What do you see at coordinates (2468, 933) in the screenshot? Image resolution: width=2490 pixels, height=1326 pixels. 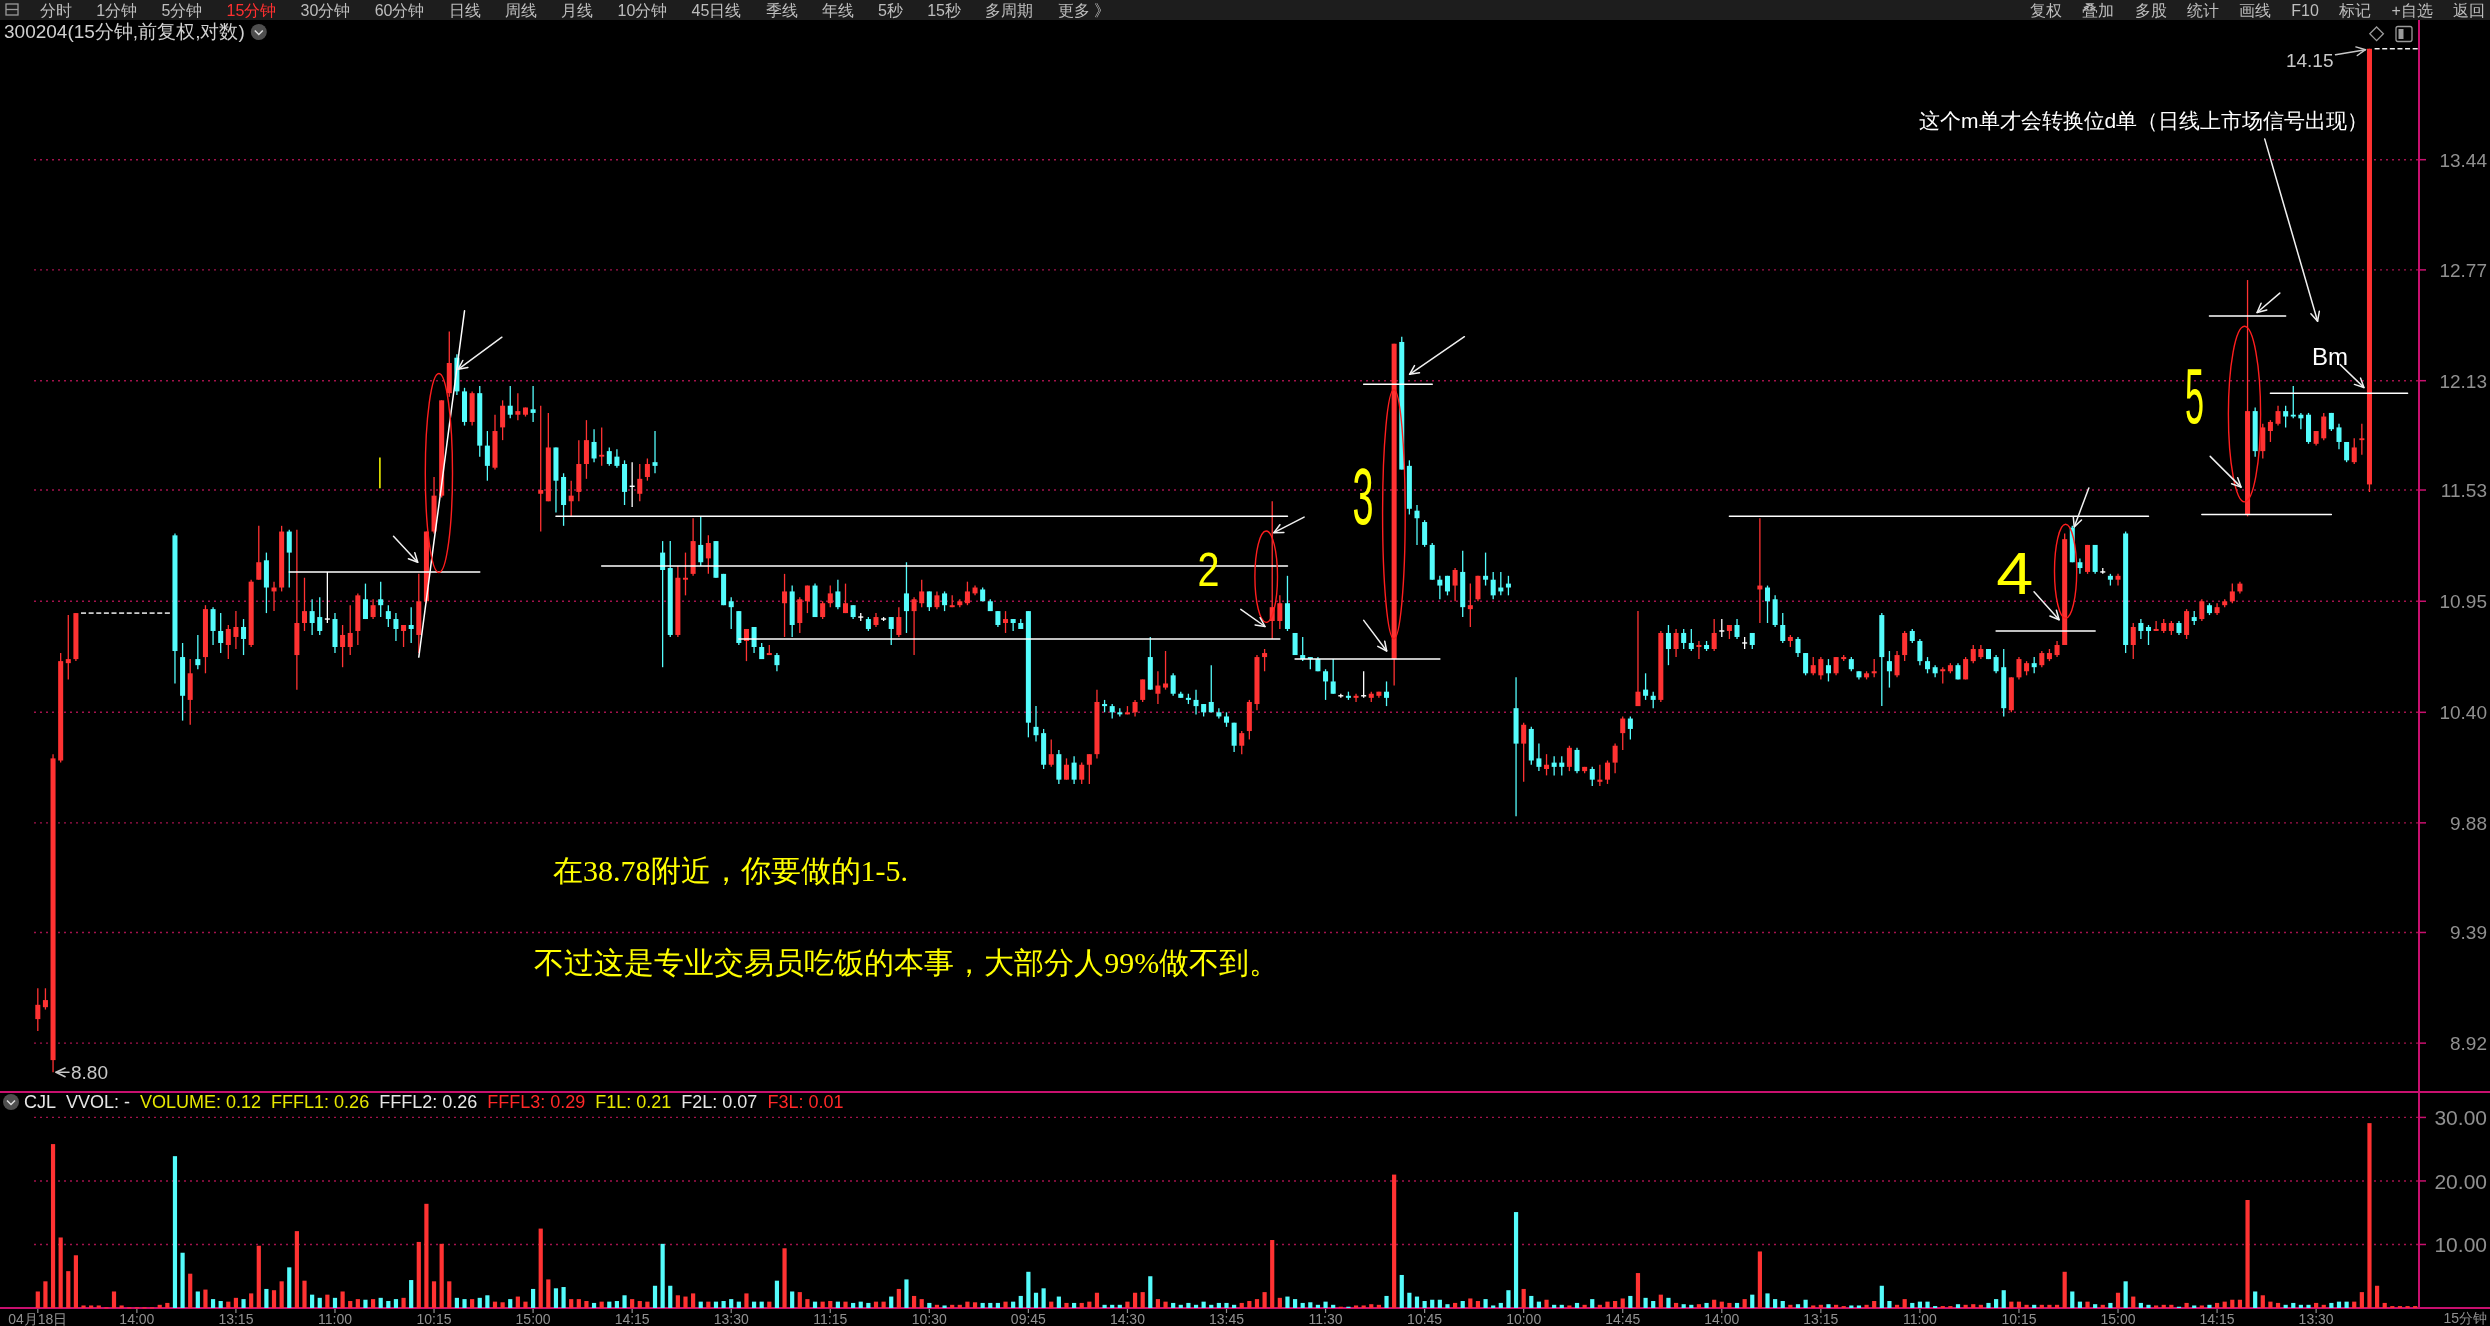 I see `y-tick-label: 9.39` at bounding box center [2468, 933].